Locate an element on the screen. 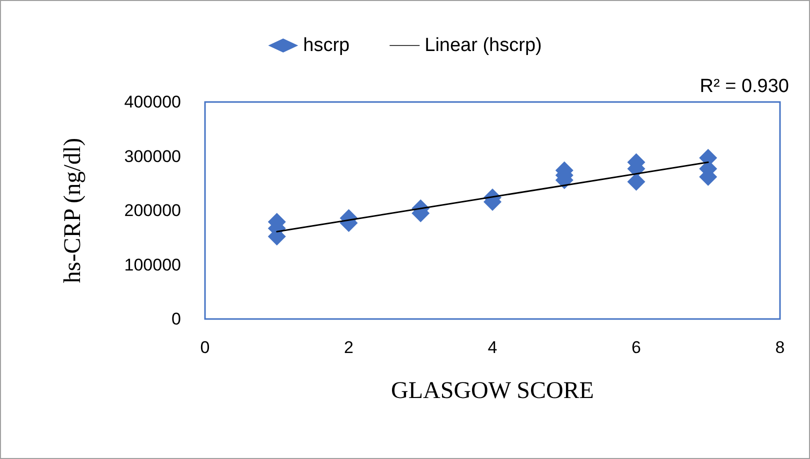 The height and width of the screenshot is (459, 810). x-tick-label: 8 is located at coordinates (780, 347).